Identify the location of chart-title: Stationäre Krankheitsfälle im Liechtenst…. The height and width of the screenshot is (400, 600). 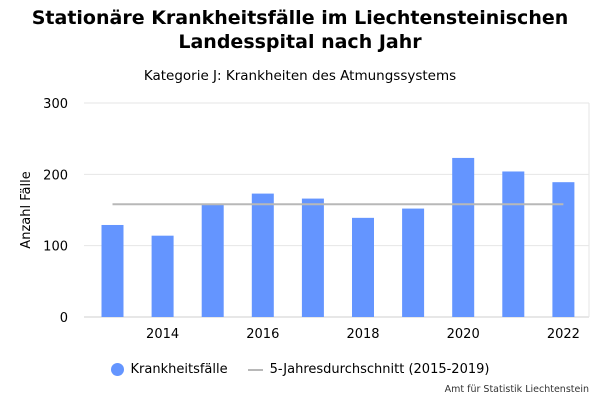
(300, 30).